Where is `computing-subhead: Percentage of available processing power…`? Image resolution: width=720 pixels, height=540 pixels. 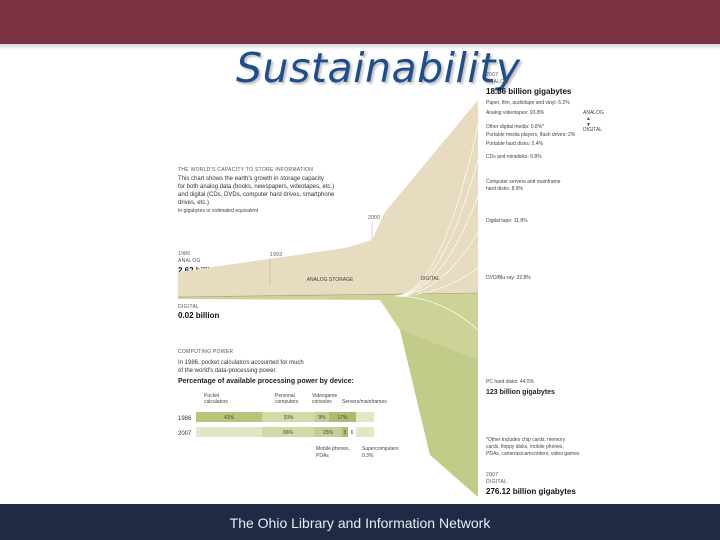 computing-subhead: Percentage of available processing power… is located at coordinates (266, 381).